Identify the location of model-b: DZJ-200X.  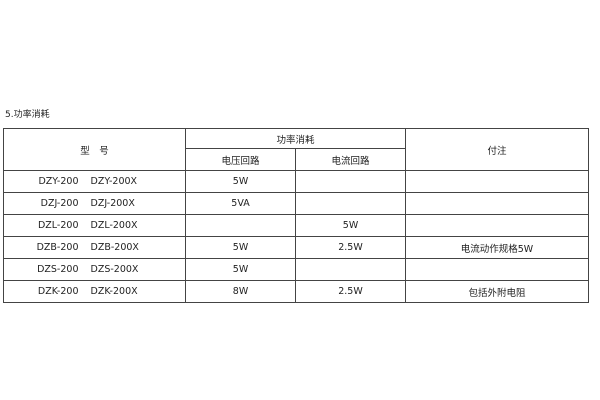
(112, 203).